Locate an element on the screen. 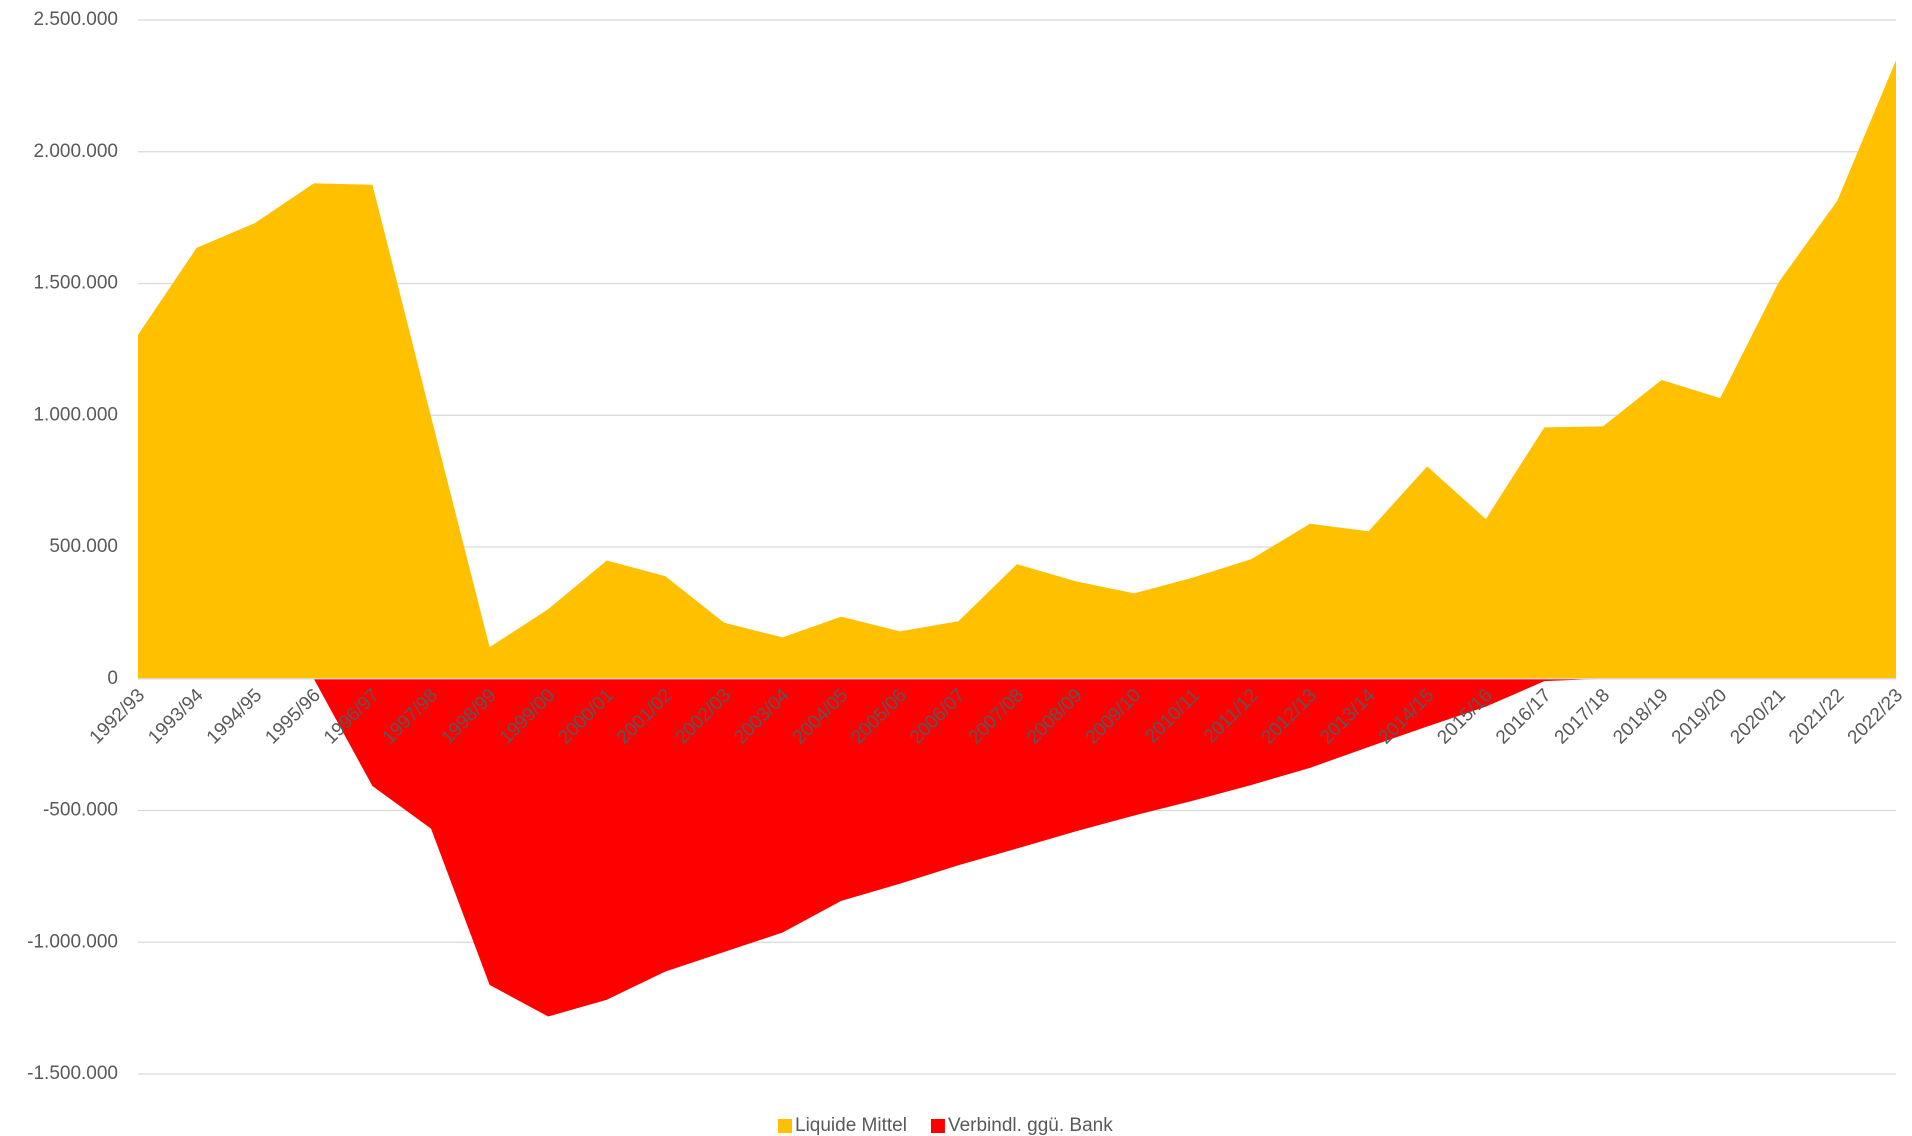  y-tick-label: 1.500.000 is located at coordinates (75, 283).